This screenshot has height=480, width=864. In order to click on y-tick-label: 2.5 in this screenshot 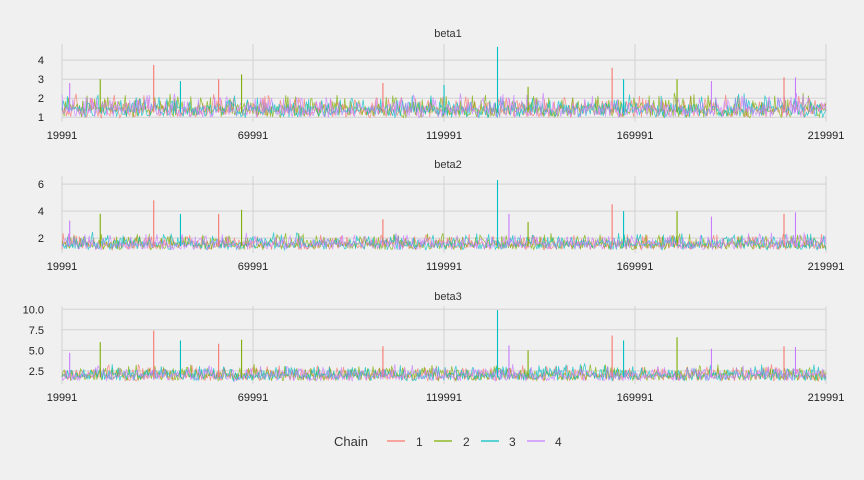, I will do `click(36, 372)`.